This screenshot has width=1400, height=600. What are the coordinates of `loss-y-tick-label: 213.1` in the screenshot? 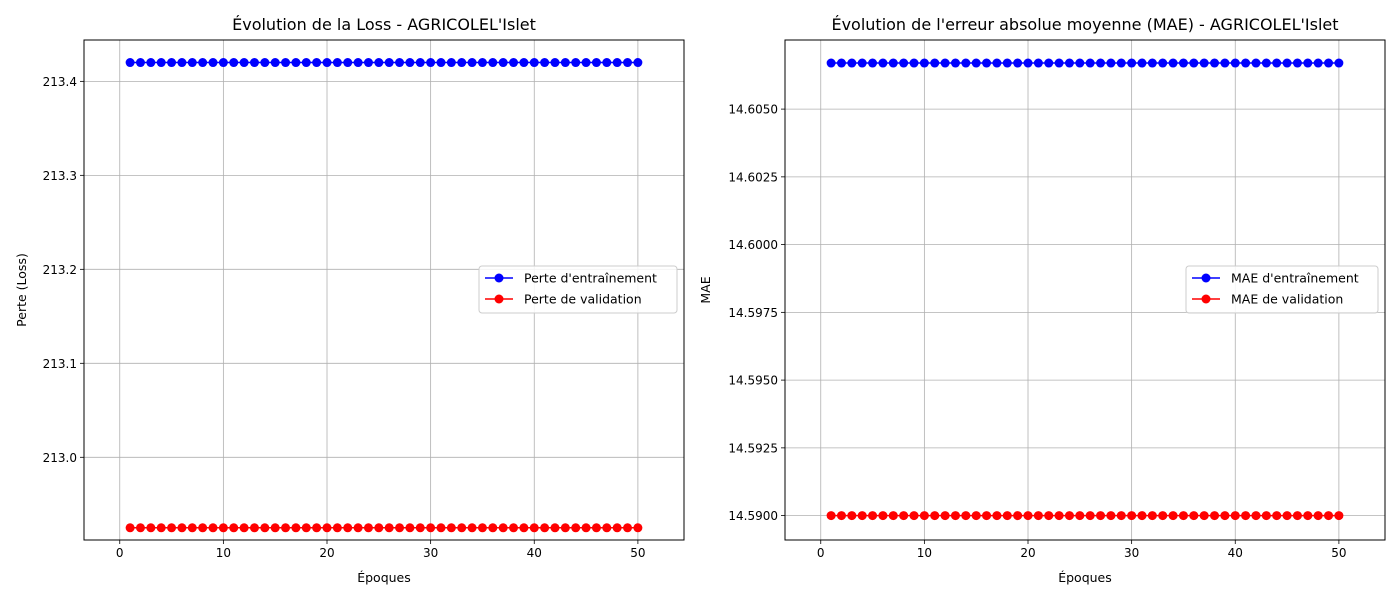 It's located at (60, 364).